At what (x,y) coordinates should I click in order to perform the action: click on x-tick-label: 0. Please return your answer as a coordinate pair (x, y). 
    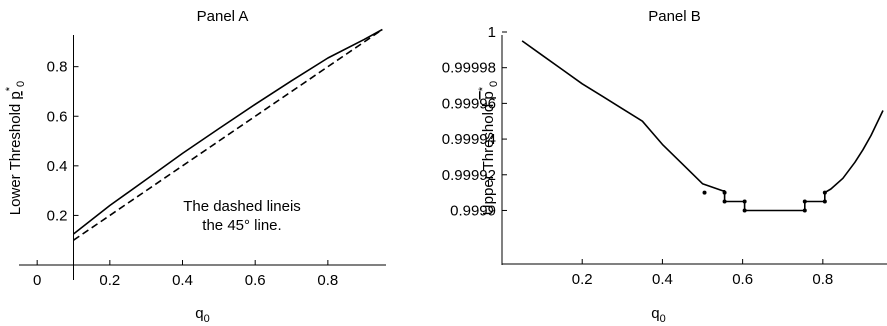
    Looking at the image, I should click on (37, 280).